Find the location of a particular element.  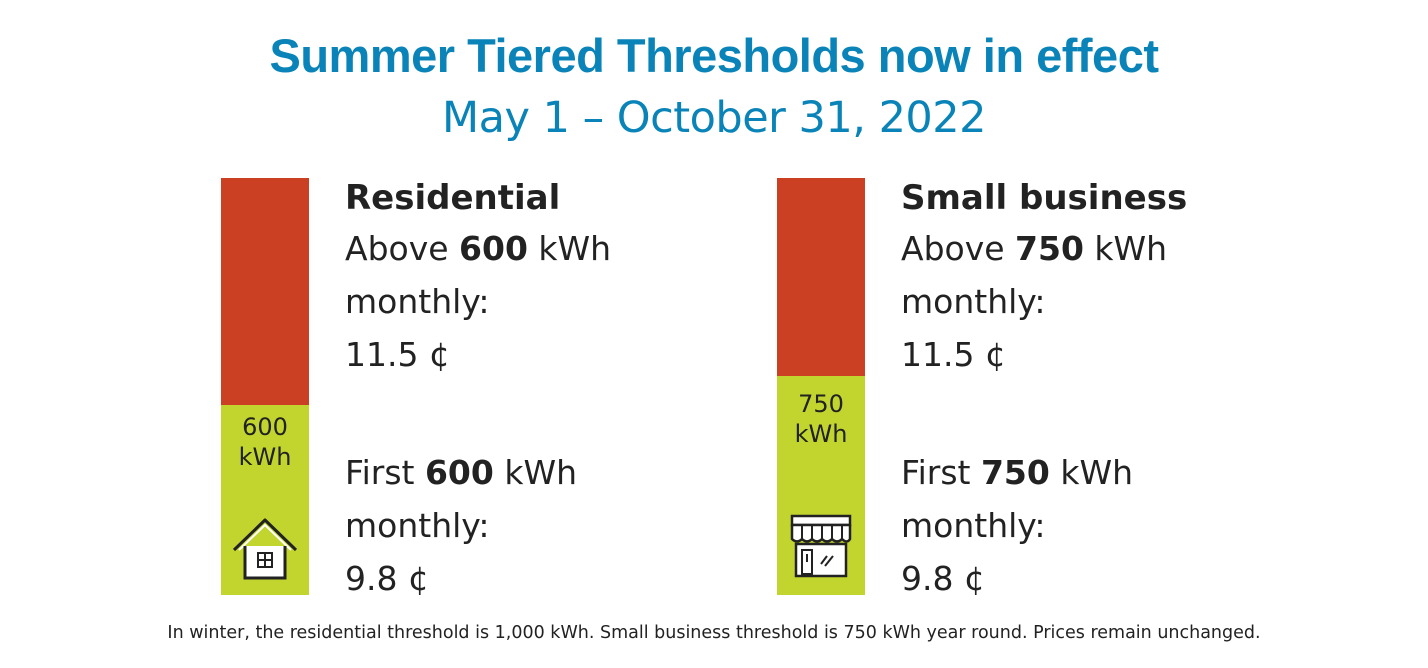

small-business-threshold-unit: kWh is located at coordinates (821, 434).